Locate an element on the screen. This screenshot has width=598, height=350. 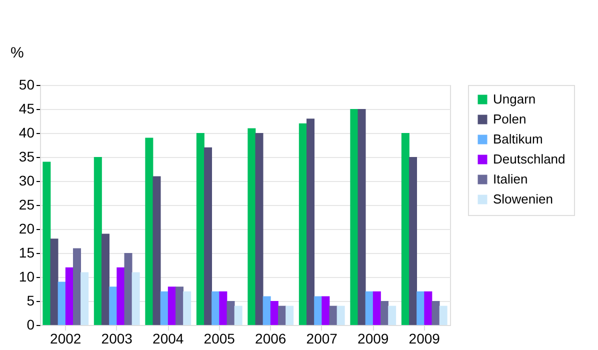
legend-label: Ungarn is located at coordinates (514, 99).